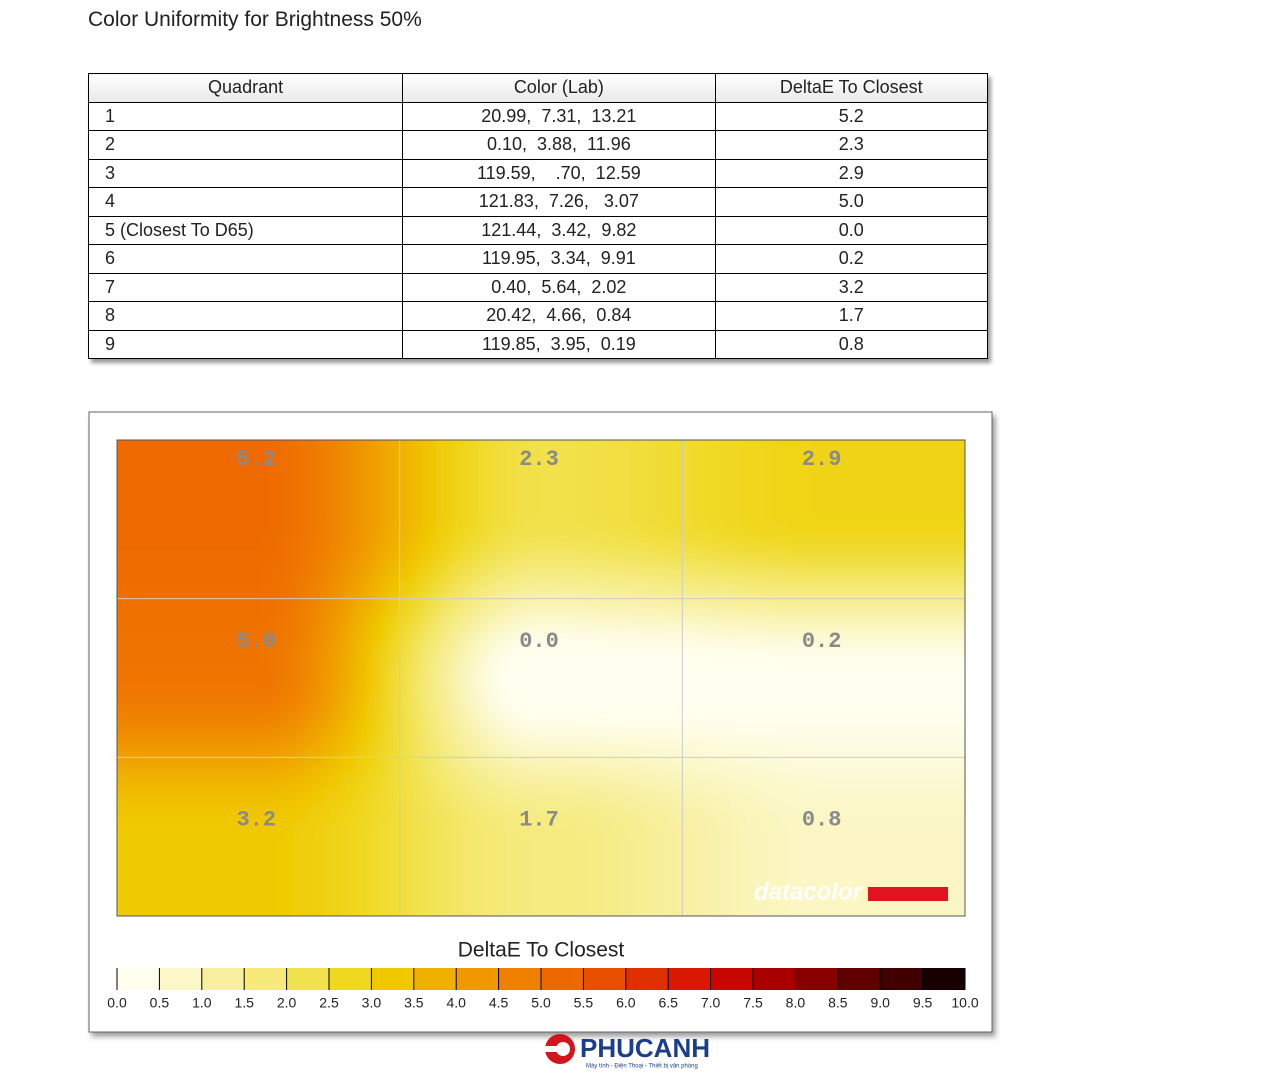 This screenshot has width=1267, height=1072. I want to click on table-cell: 5.2, so click(851, 116).